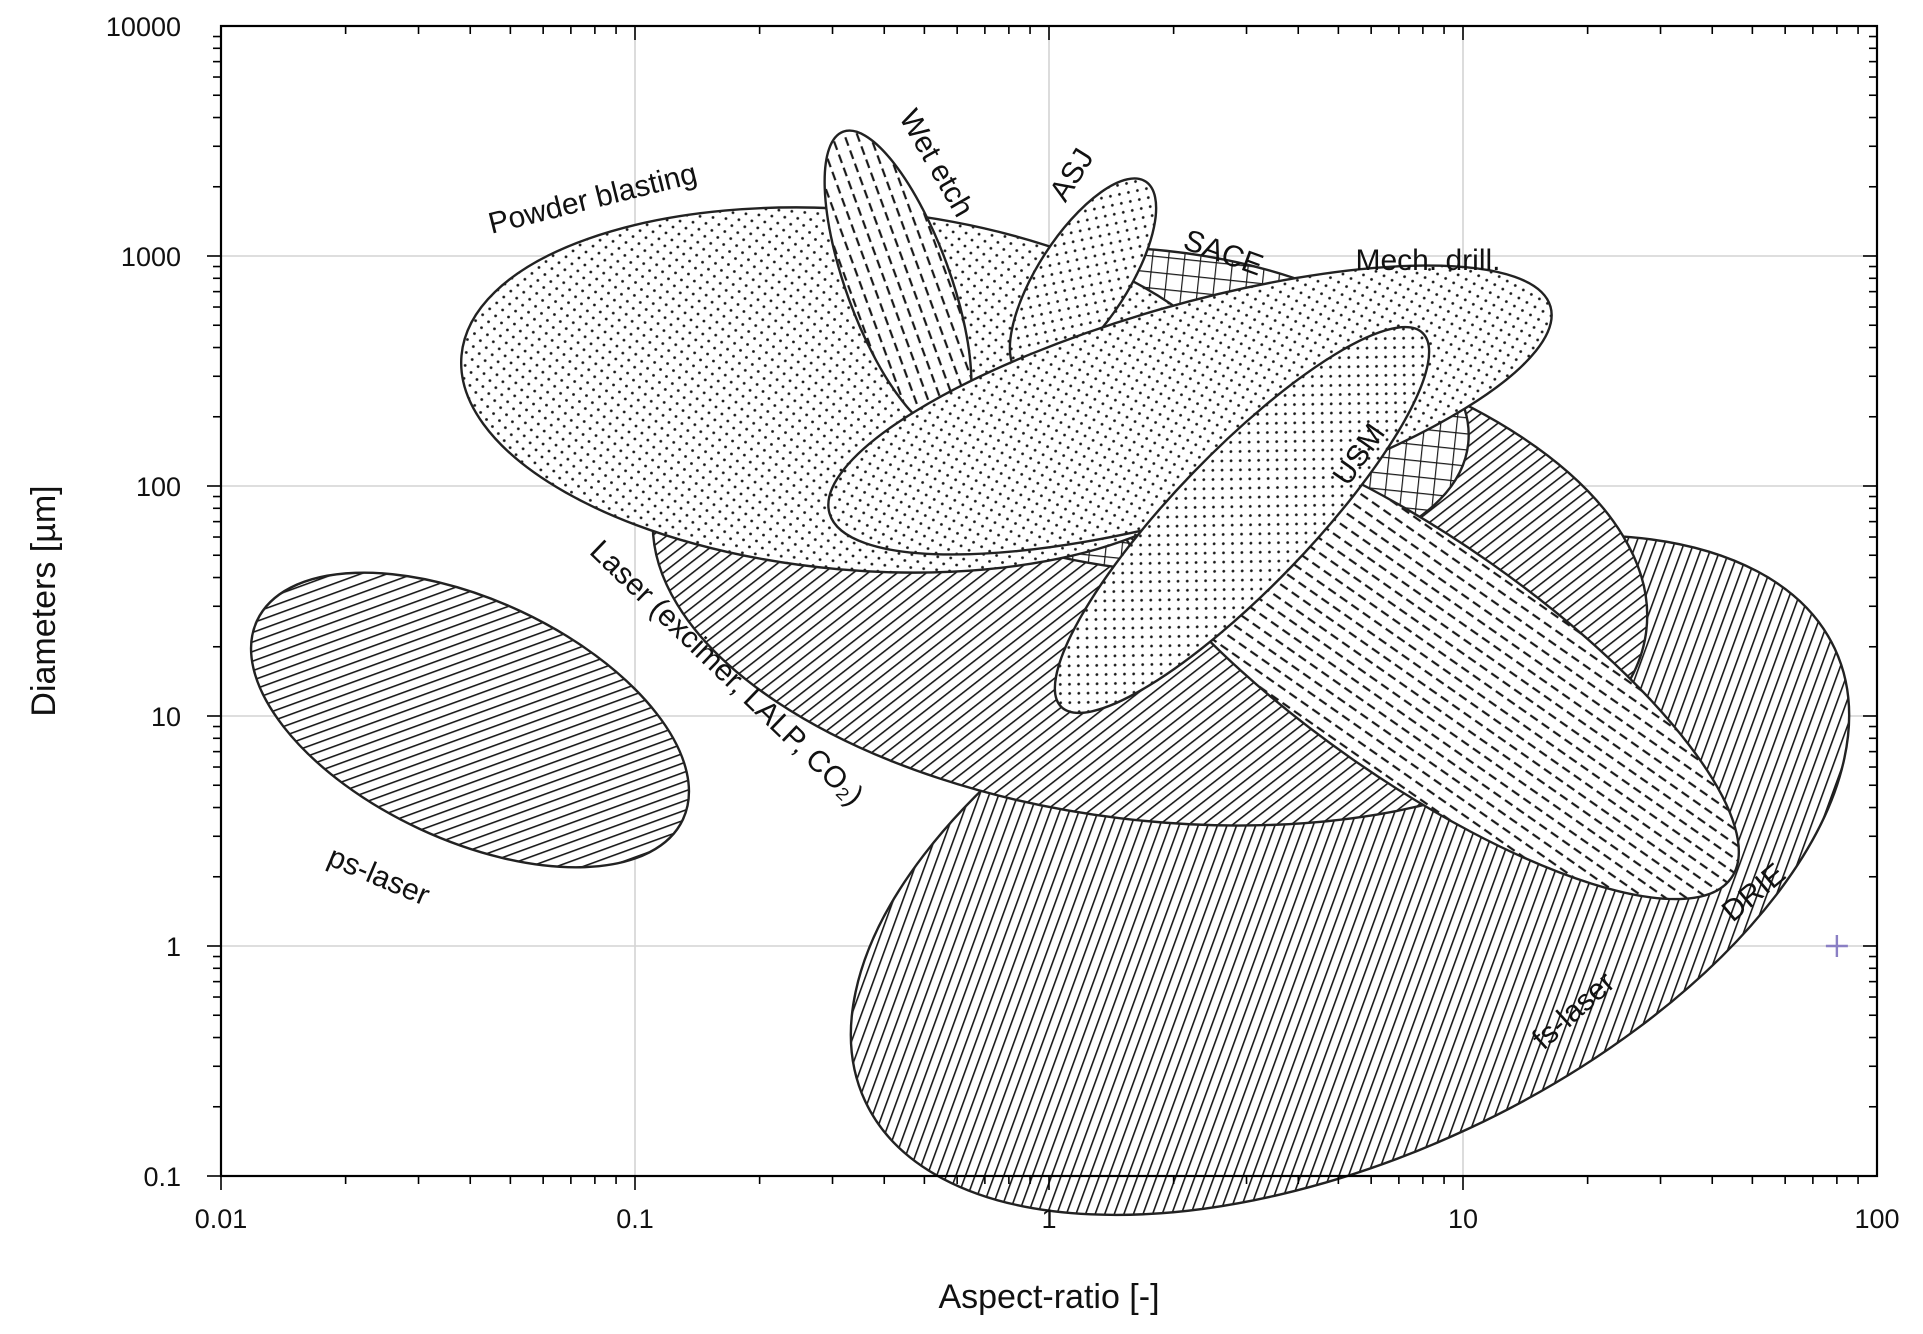 This screenshot has width=1923, height=1334. Describe the element at coordinates (635, 1219) in the screenshot. I see `x-tick-label: 0.1` at that location.